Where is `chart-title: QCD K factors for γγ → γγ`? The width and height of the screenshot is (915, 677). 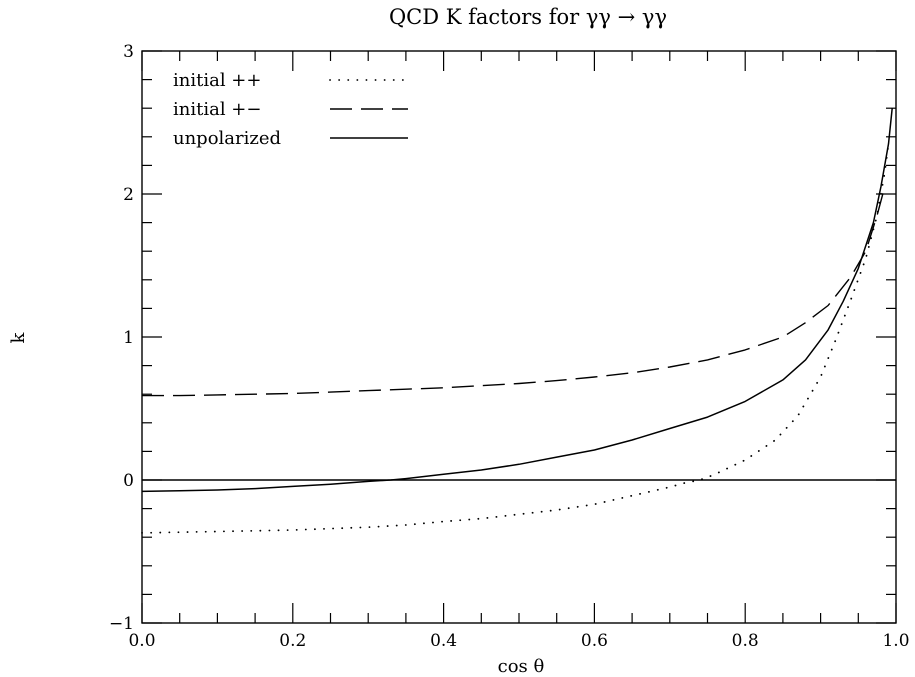
chart-title: QCD K factors for γγ → γγ is located at coordinates (528, 17).